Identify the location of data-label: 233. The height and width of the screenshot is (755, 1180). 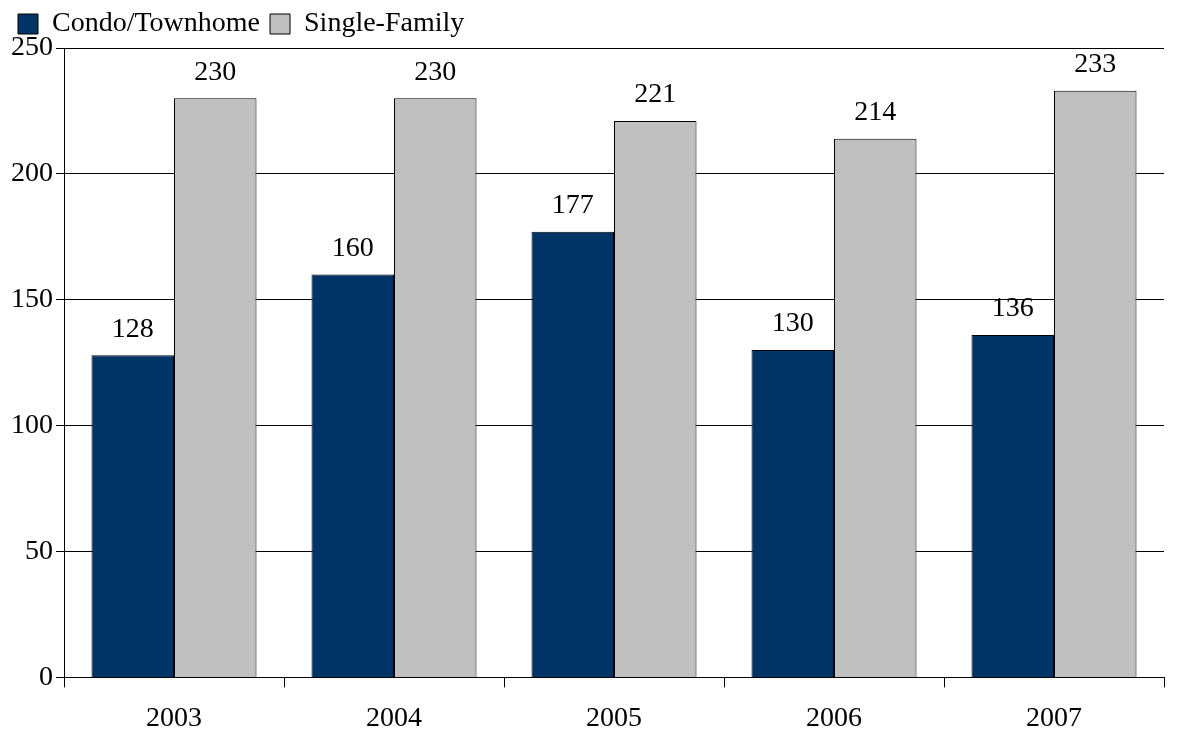
(1095, 63).